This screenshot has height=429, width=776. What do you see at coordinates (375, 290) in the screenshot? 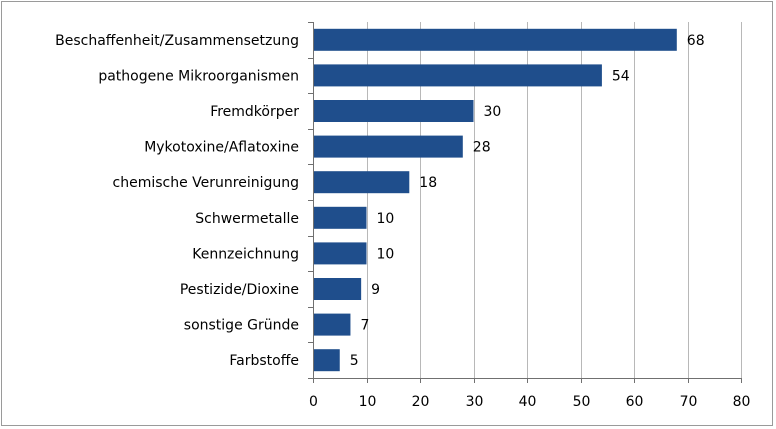
I see `value-label: 9` at bounding box center [375, 290].